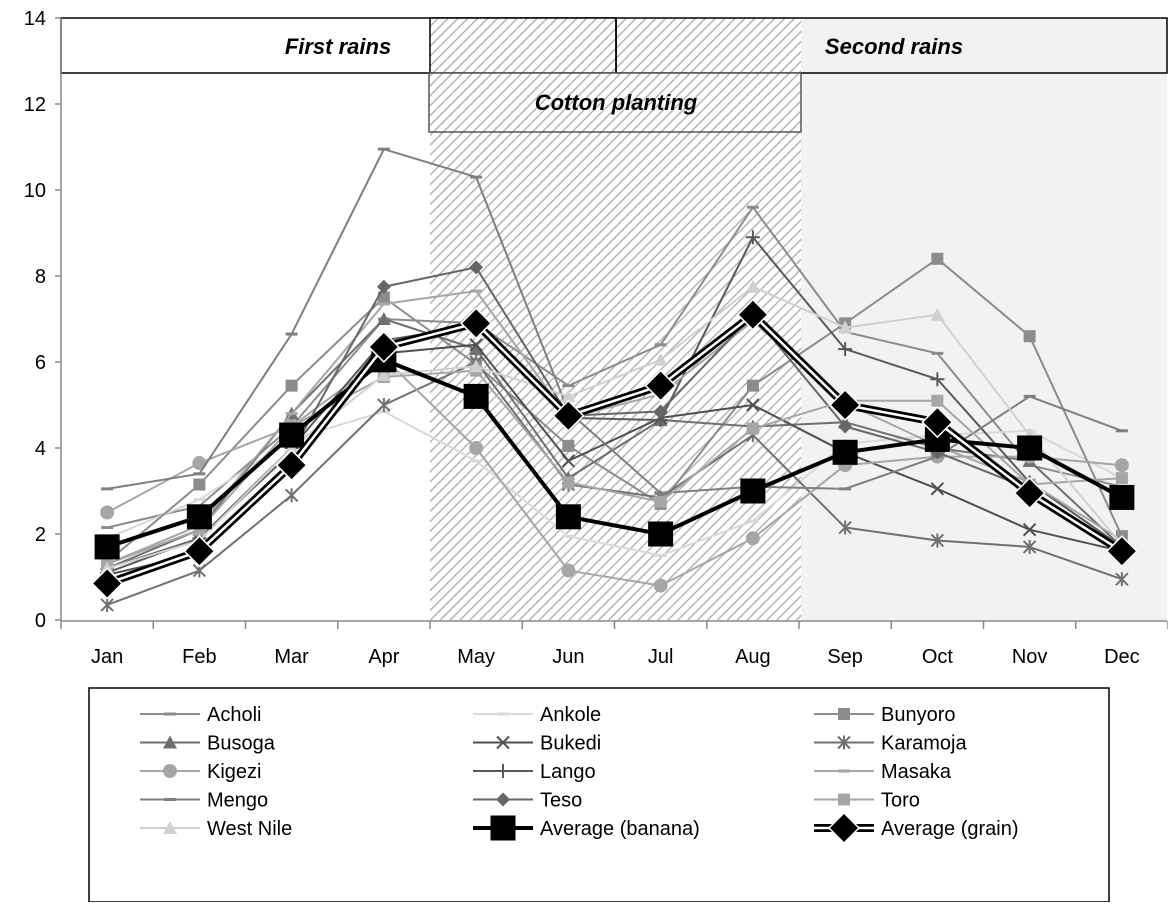 The width and height of the screenshot is (1168, 907). I want to click on x-tick-label: Sep, so click(845, 657).